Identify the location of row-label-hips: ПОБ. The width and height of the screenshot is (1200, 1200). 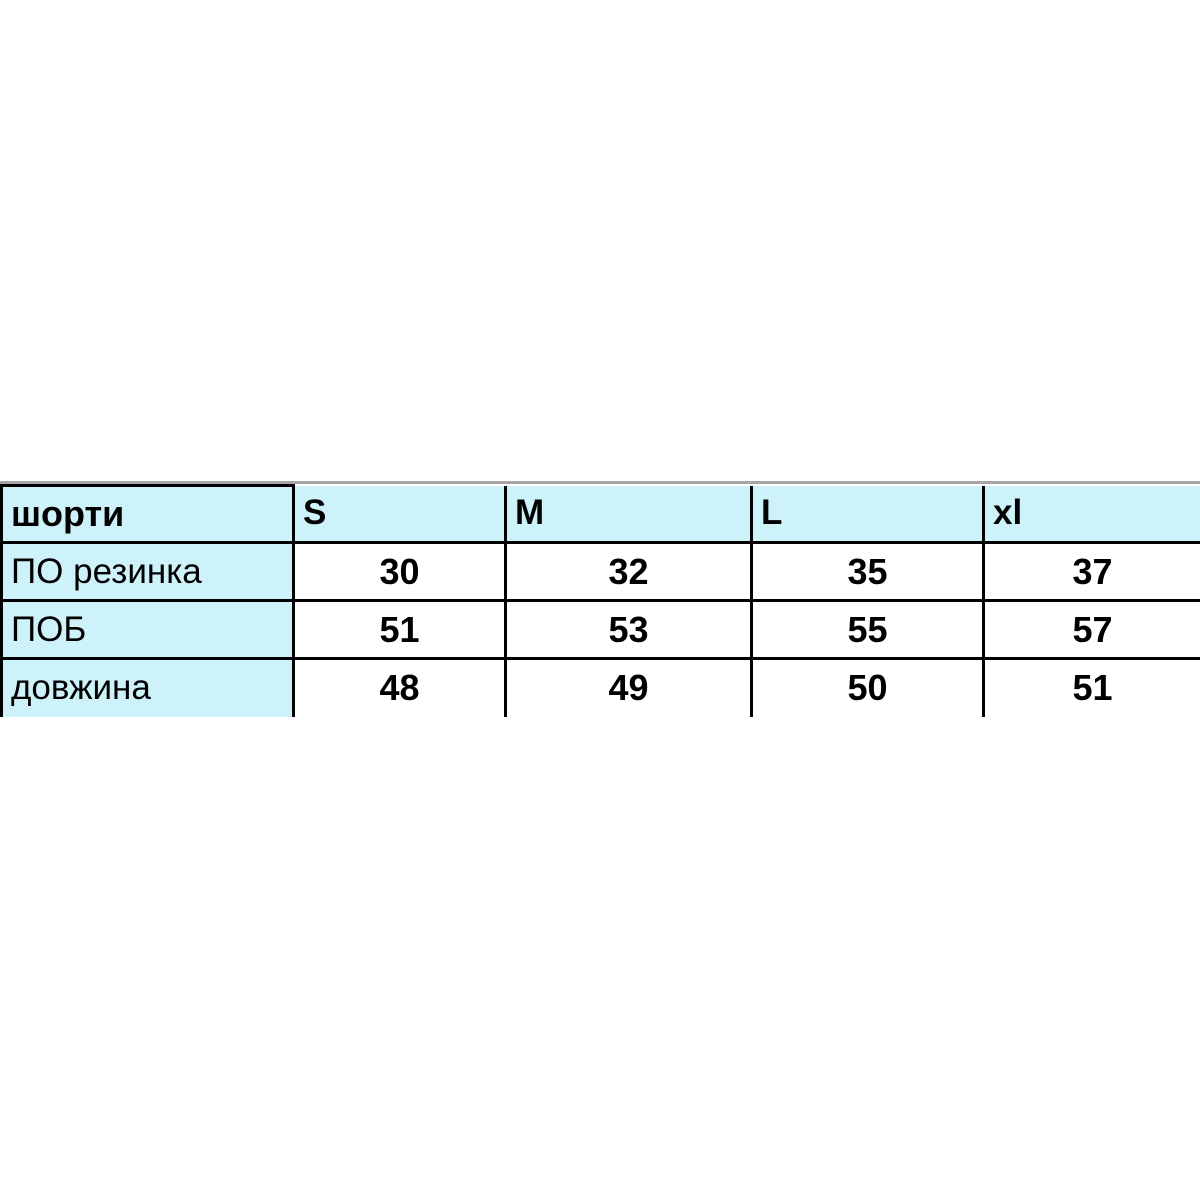
(147, 629).